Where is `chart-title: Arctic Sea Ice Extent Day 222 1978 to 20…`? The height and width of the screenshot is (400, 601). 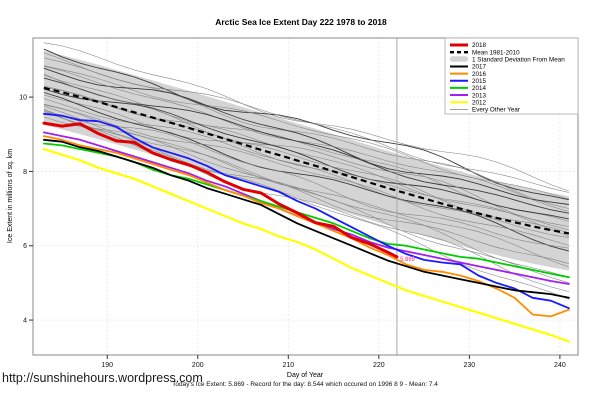
chart-title: Arctic Sea Ice Extent Day 222 1978 to 20… is located at coordinates (301, 22).